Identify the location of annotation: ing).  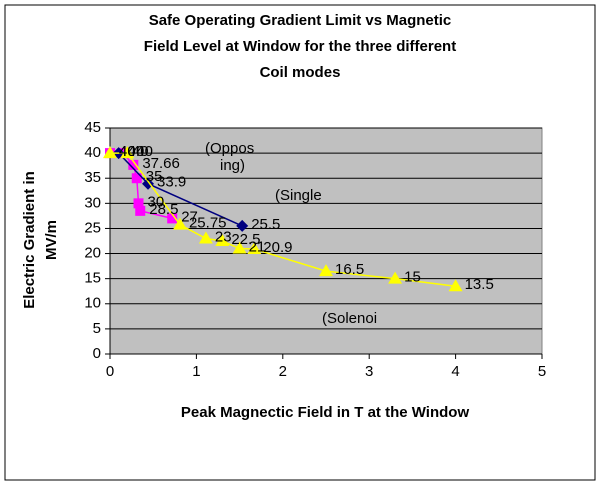
(232, 165).